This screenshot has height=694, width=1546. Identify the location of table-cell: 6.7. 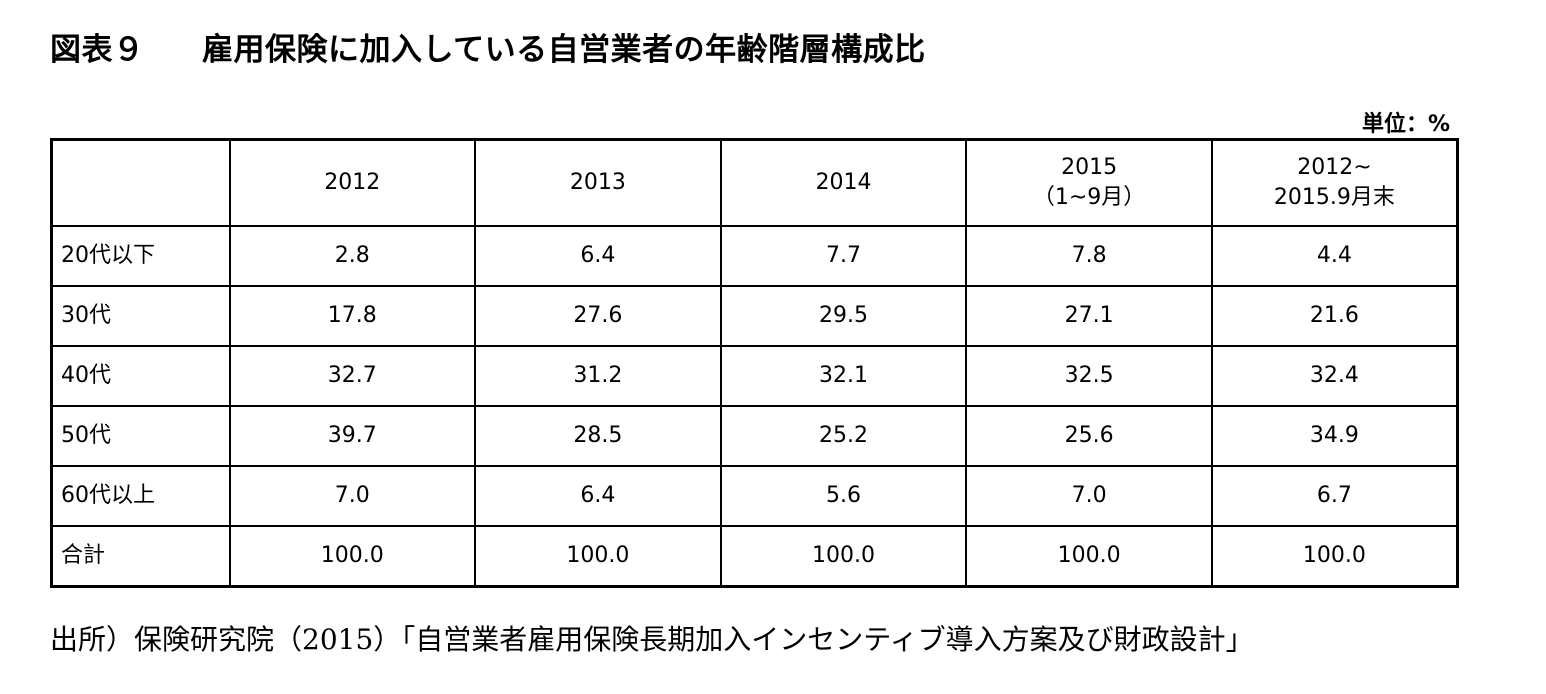
(1334, 496).